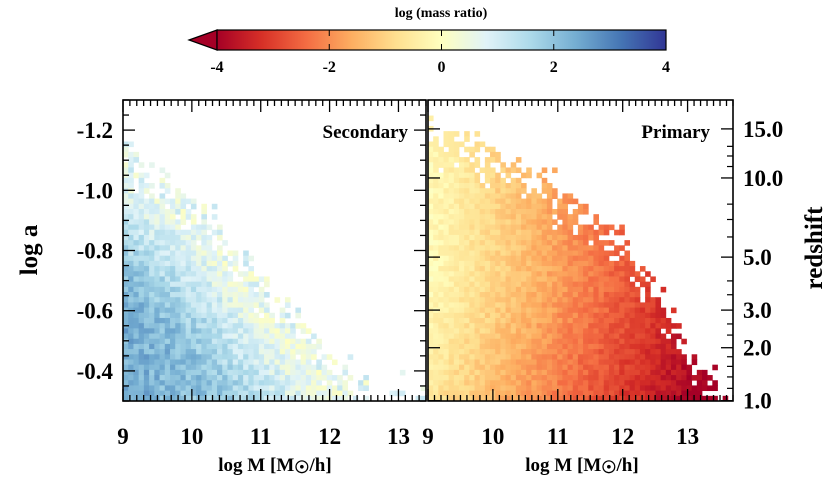 The image size is (830, 479). I want to click on redshift-tick-label: 10.0, so click(763, 178).